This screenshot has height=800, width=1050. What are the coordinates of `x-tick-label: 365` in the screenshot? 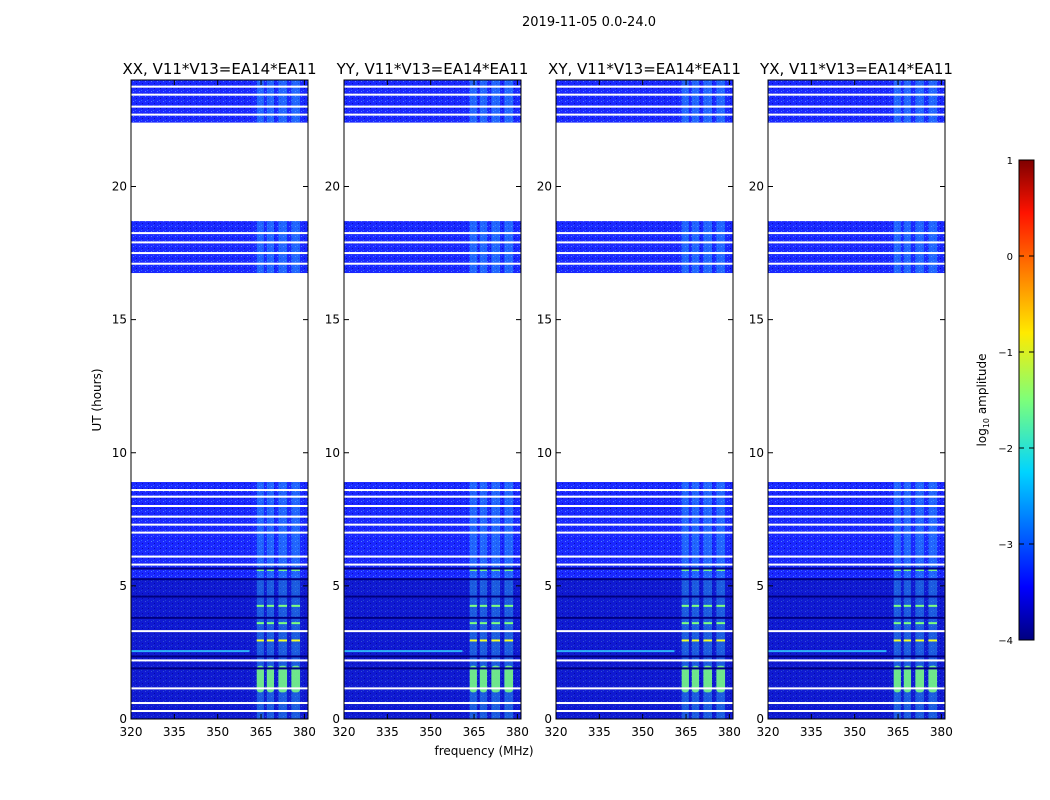 It's located at (686, 732).